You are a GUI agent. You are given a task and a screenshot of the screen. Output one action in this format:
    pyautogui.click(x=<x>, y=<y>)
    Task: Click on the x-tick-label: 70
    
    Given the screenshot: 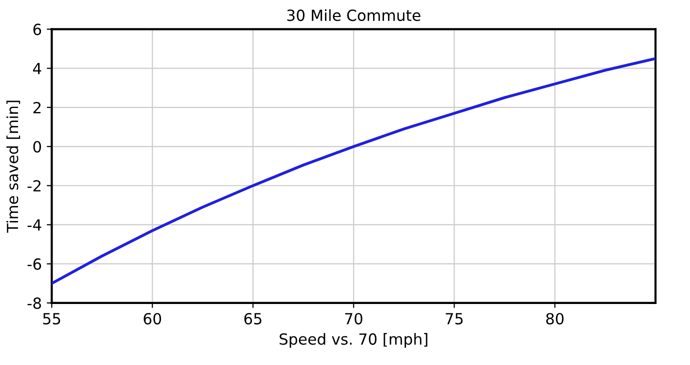 What is the action you would take?
    pyautogui.click(x=353, y=318)
    